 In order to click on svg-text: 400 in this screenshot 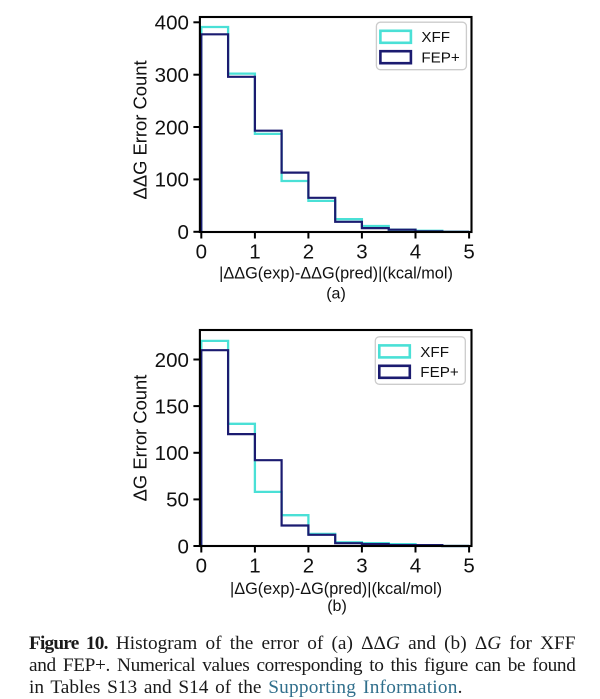, I will do `click(172, 23)`.